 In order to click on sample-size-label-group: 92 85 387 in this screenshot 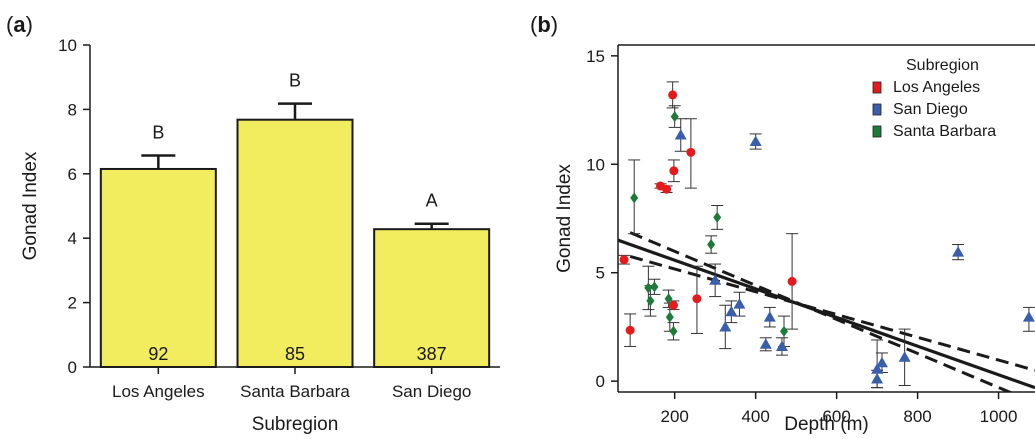, I will do `click(297, 354)`.